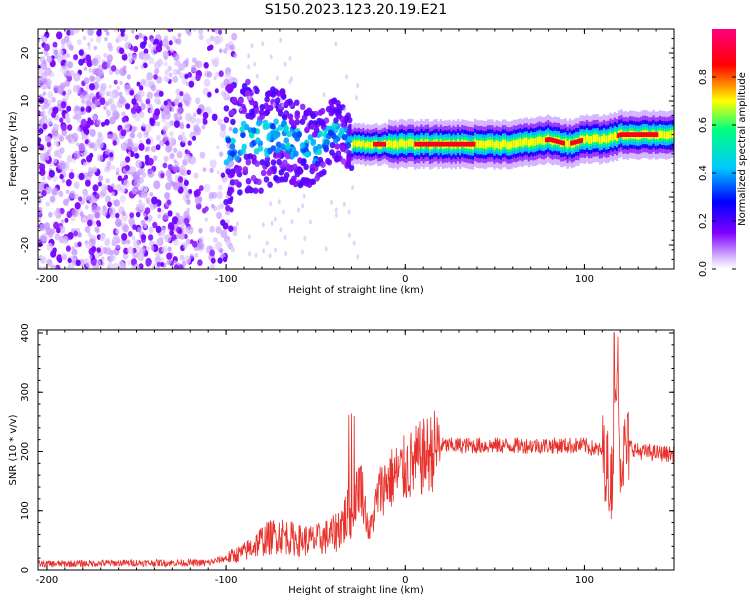 This screenshot has width=750, height=600. I want to click on y-tick-label: -20, so click(25, 245).